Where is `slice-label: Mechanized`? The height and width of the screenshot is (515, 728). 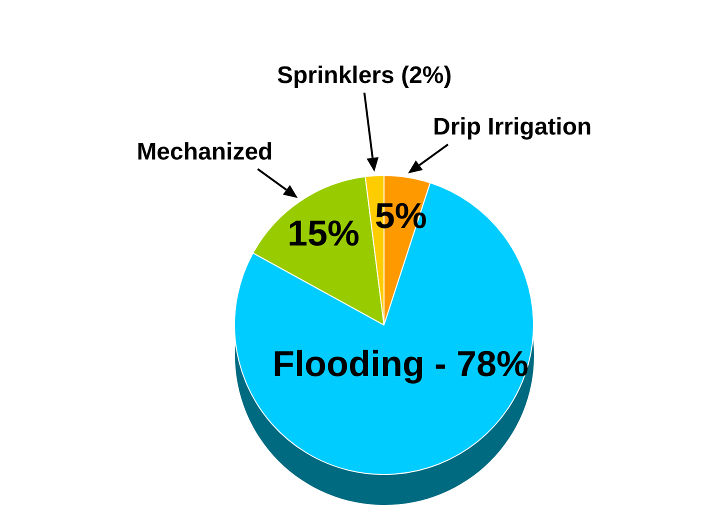
slice-label: Mechanized is located at coordinates (204, 152).